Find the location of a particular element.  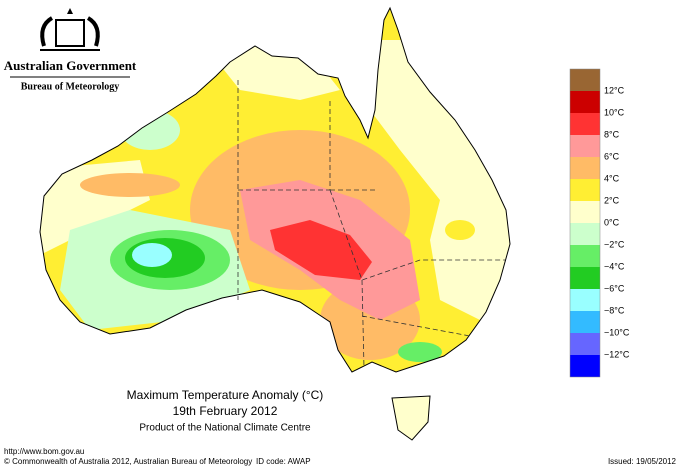

legend-label: −4°C is located at coordinates (614, 266).